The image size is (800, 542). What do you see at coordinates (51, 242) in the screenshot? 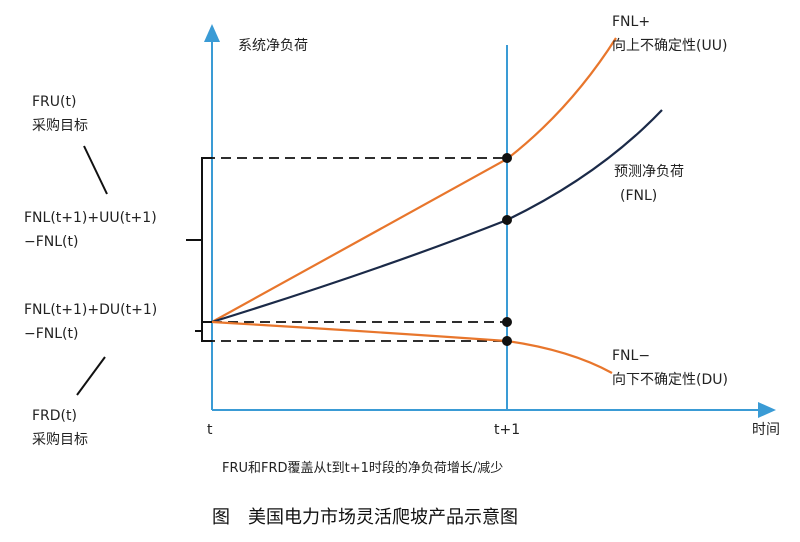
I see `up-expr-label-2: −FNL(t)` at bounding box center [51, 242].